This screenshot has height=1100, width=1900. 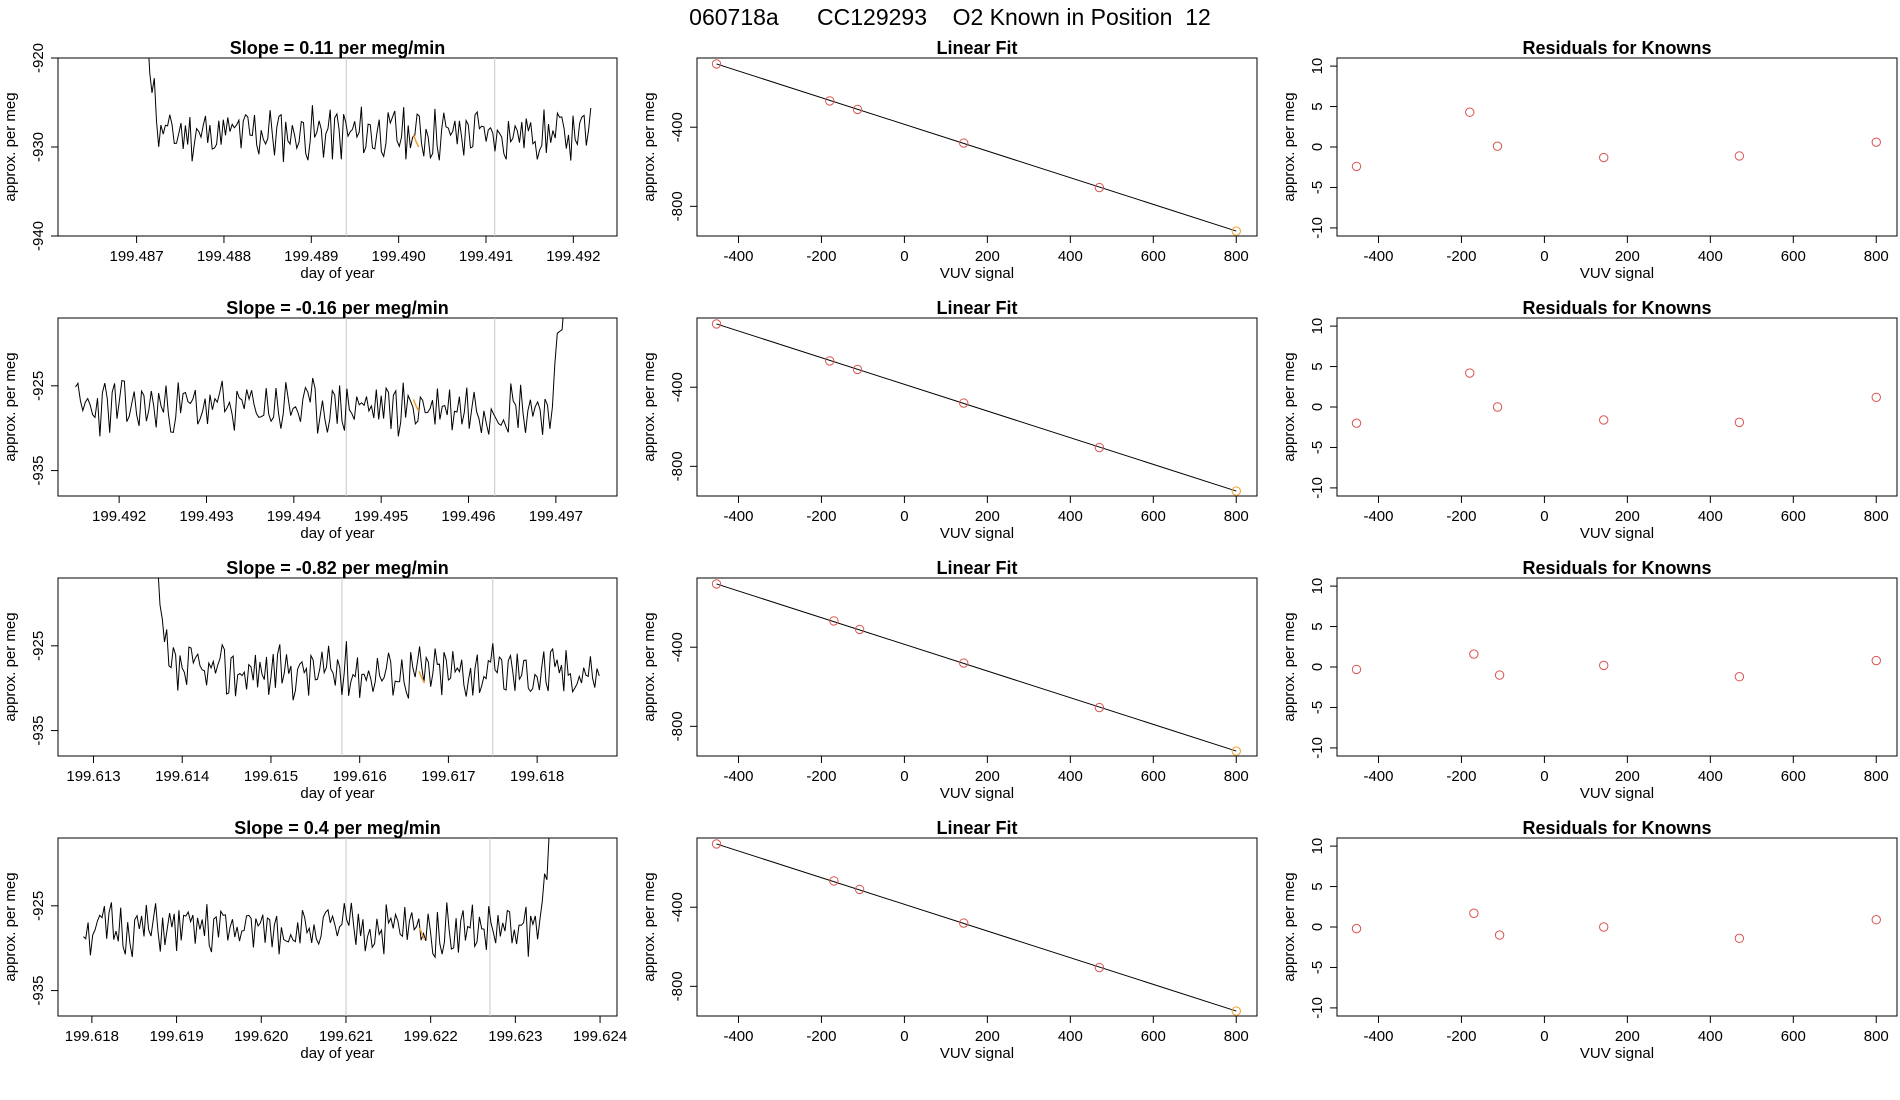 What do you see at coordinates (370, 110) in the screenshot?
I see `time-series-line` at bounding box center [370, 110].